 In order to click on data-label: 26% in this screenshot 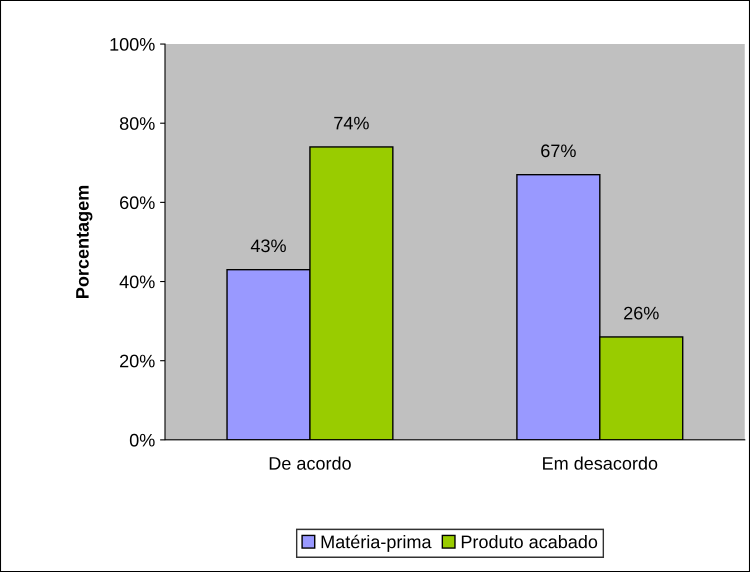, I will do `click(641, 313)`.